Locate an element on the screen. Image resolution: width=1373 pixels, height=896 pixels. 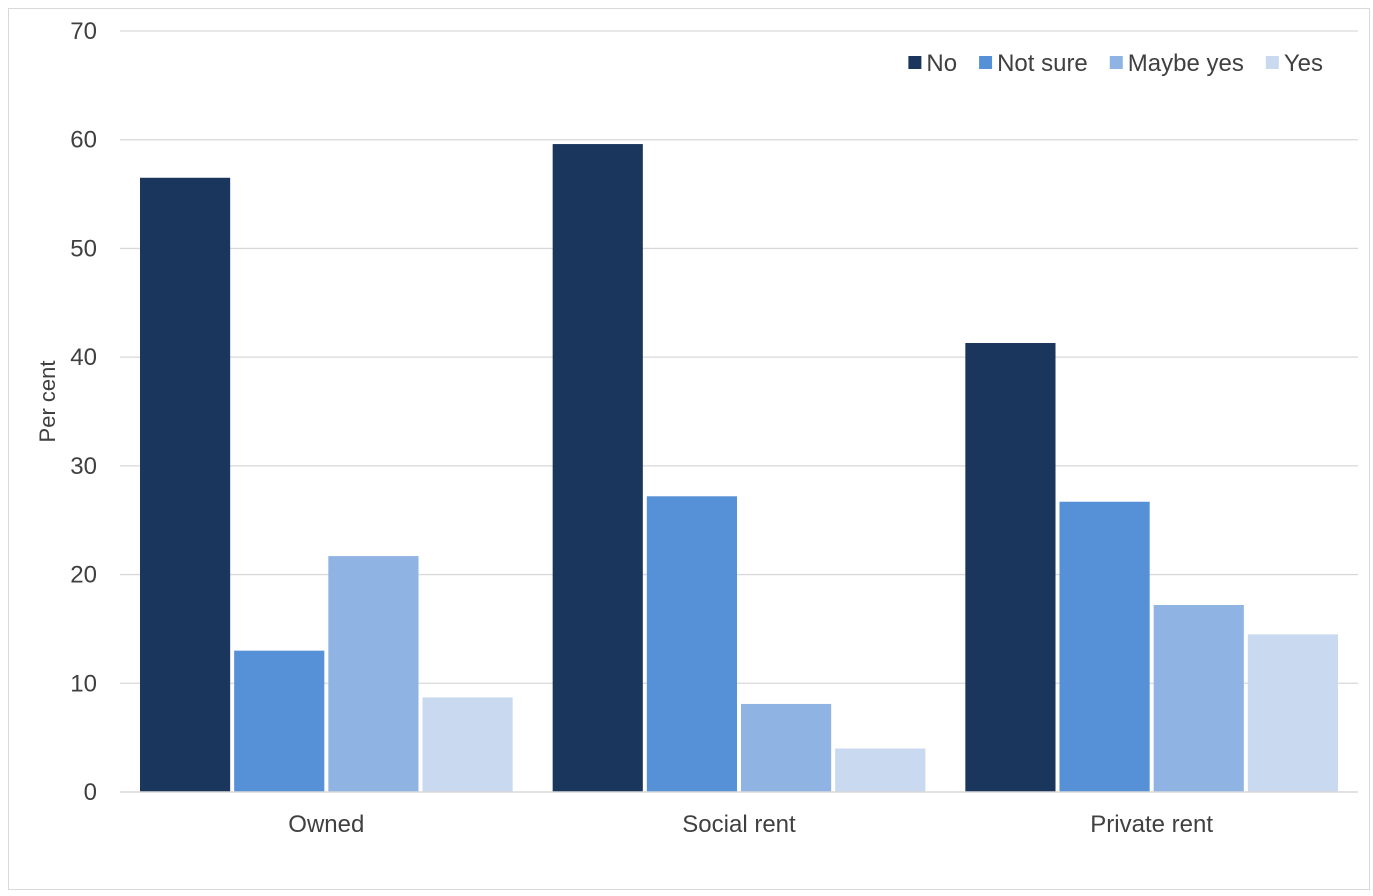
x-category-label: Social rent is located at coordinates (739, 824).